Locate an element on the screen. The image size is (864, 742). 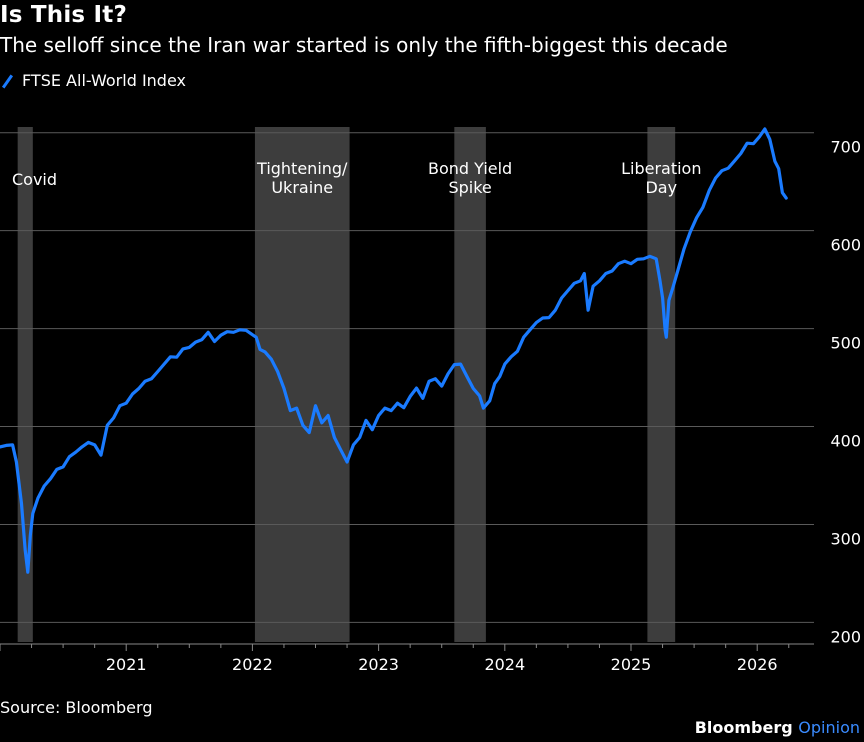
y-tick-label-700: 700 is located at coordinates (845, 147).